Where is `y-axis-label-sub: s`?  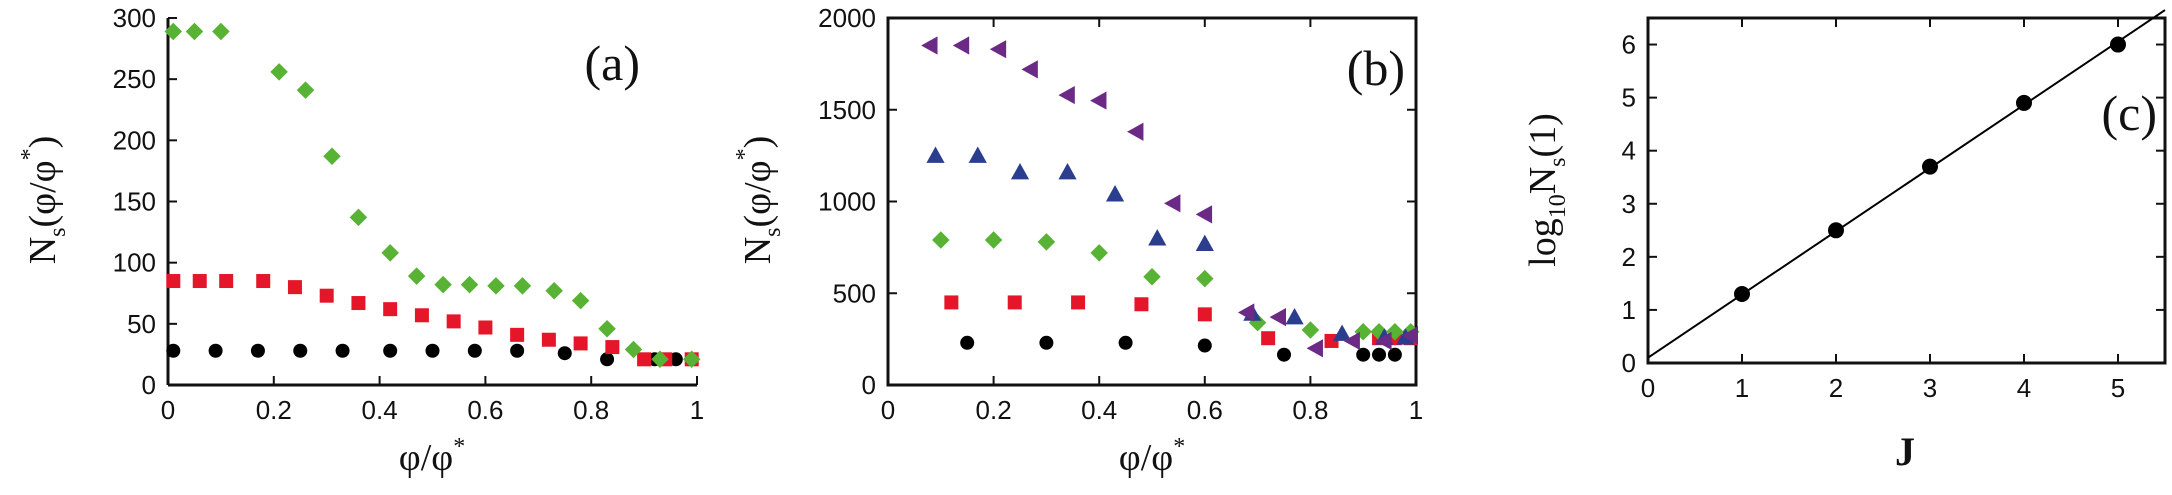
y-axis-label-sub: s is located at coordinates (773, 231).